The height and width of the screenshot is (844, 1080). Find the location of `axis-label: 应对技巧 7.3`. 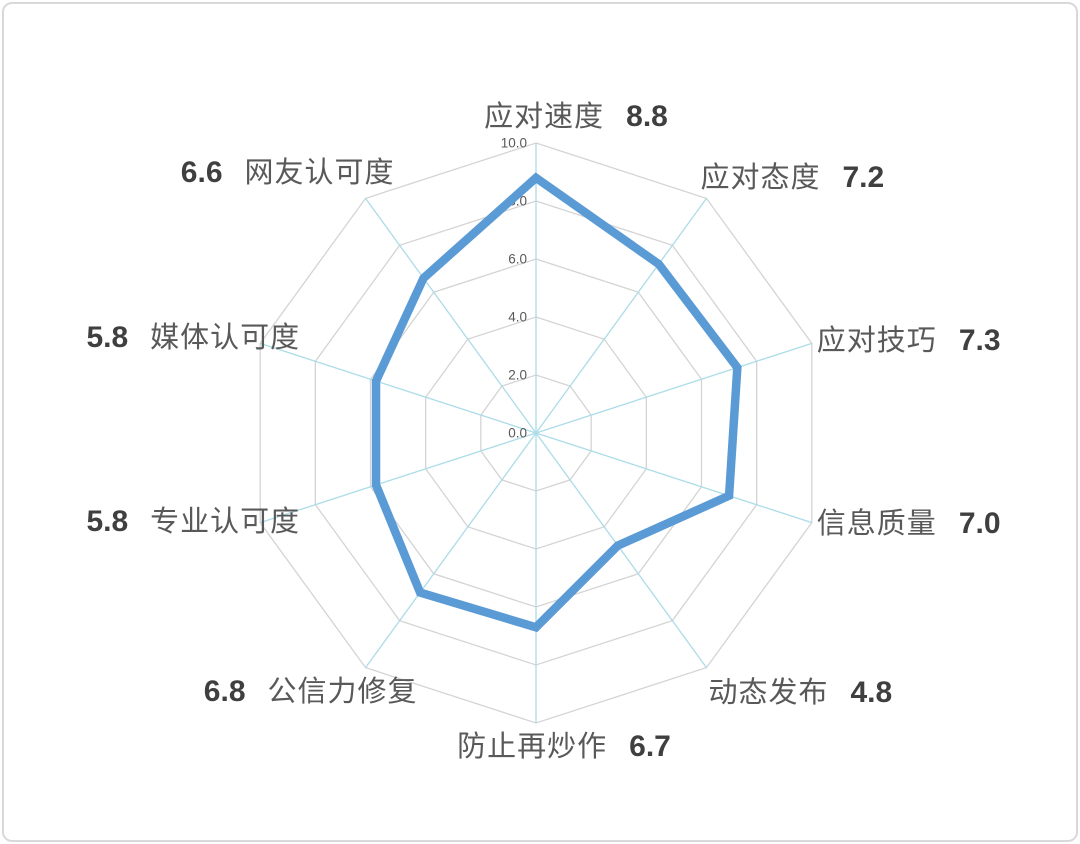

axis-label: 应对技巧 7.3 is located at coordinates (909, 341).